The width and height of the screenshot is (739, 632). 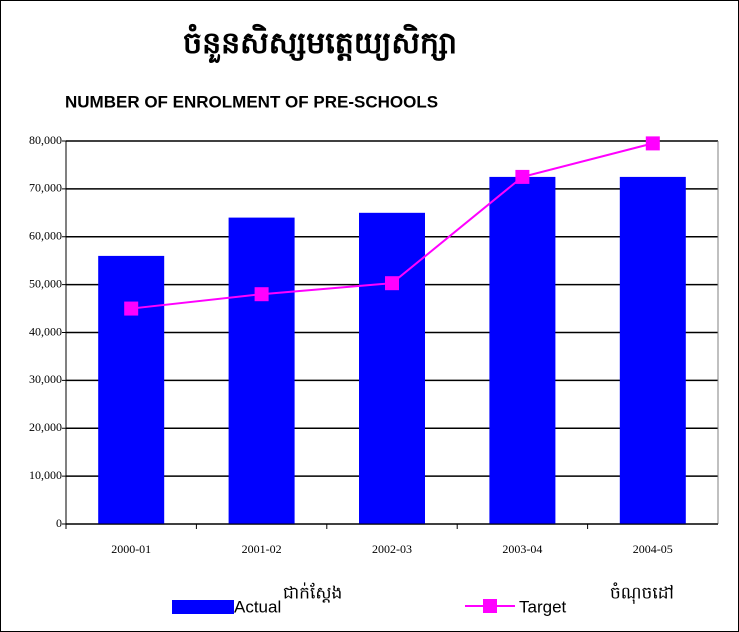 What do you see at coordinates (543, 606) in the screenshot?
I see `legend-label: Target` at bounding box center [543, 606].